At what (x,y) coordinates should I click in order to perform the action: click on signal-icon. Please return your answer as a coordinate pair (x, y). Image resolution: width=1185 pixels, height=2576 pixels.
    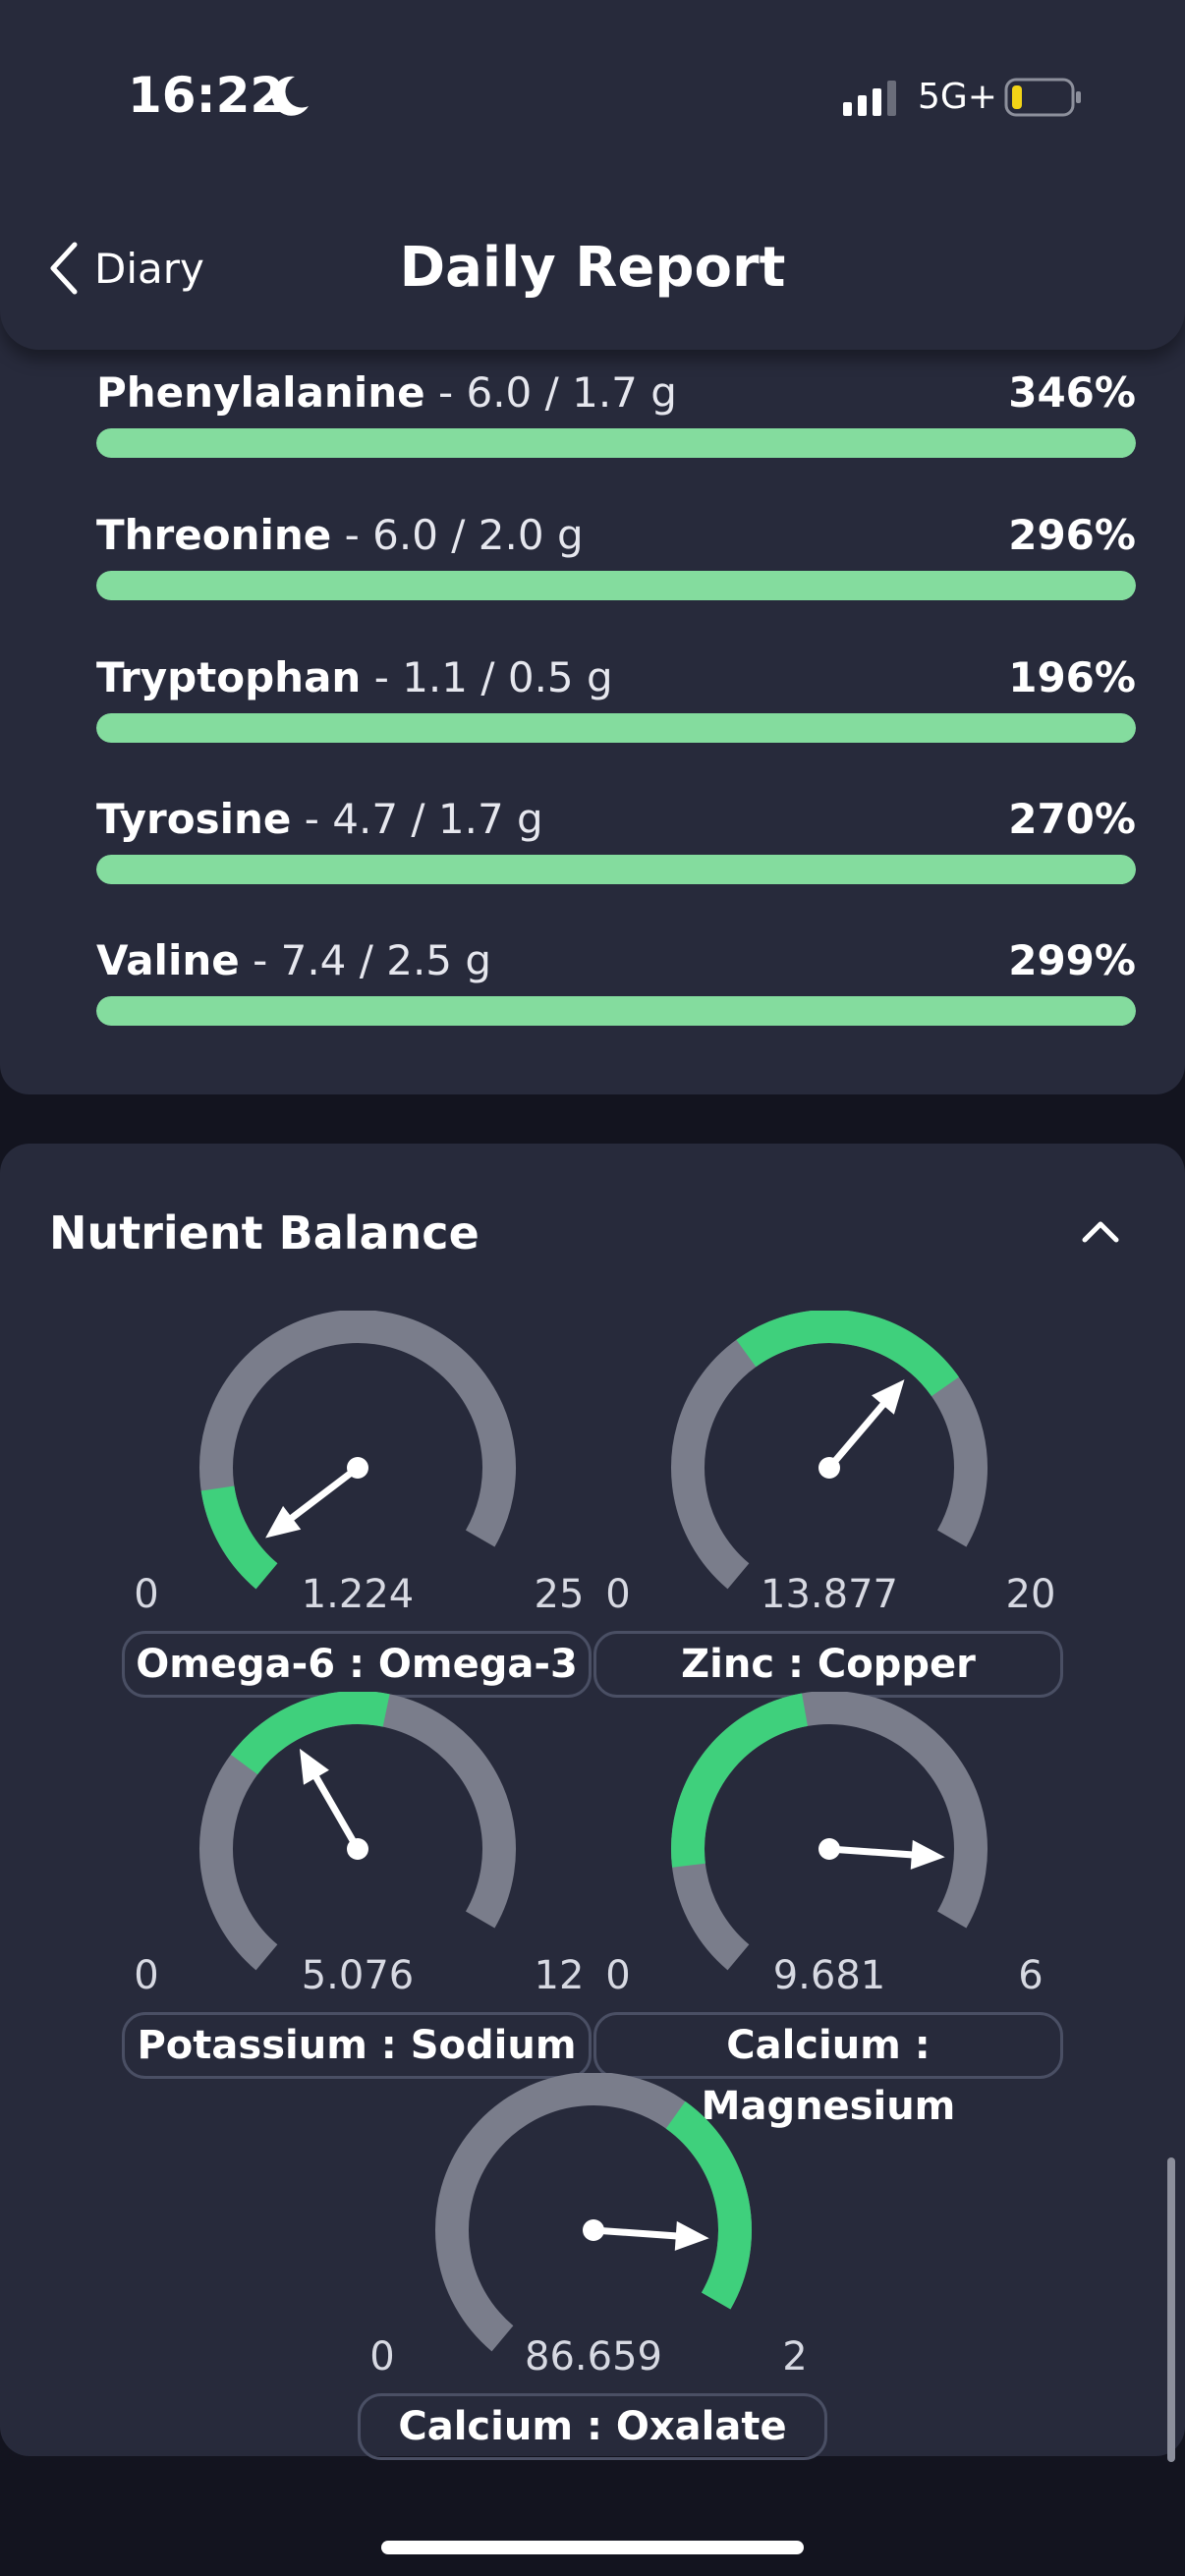
    Looking at the image, I should click on (870, 98).